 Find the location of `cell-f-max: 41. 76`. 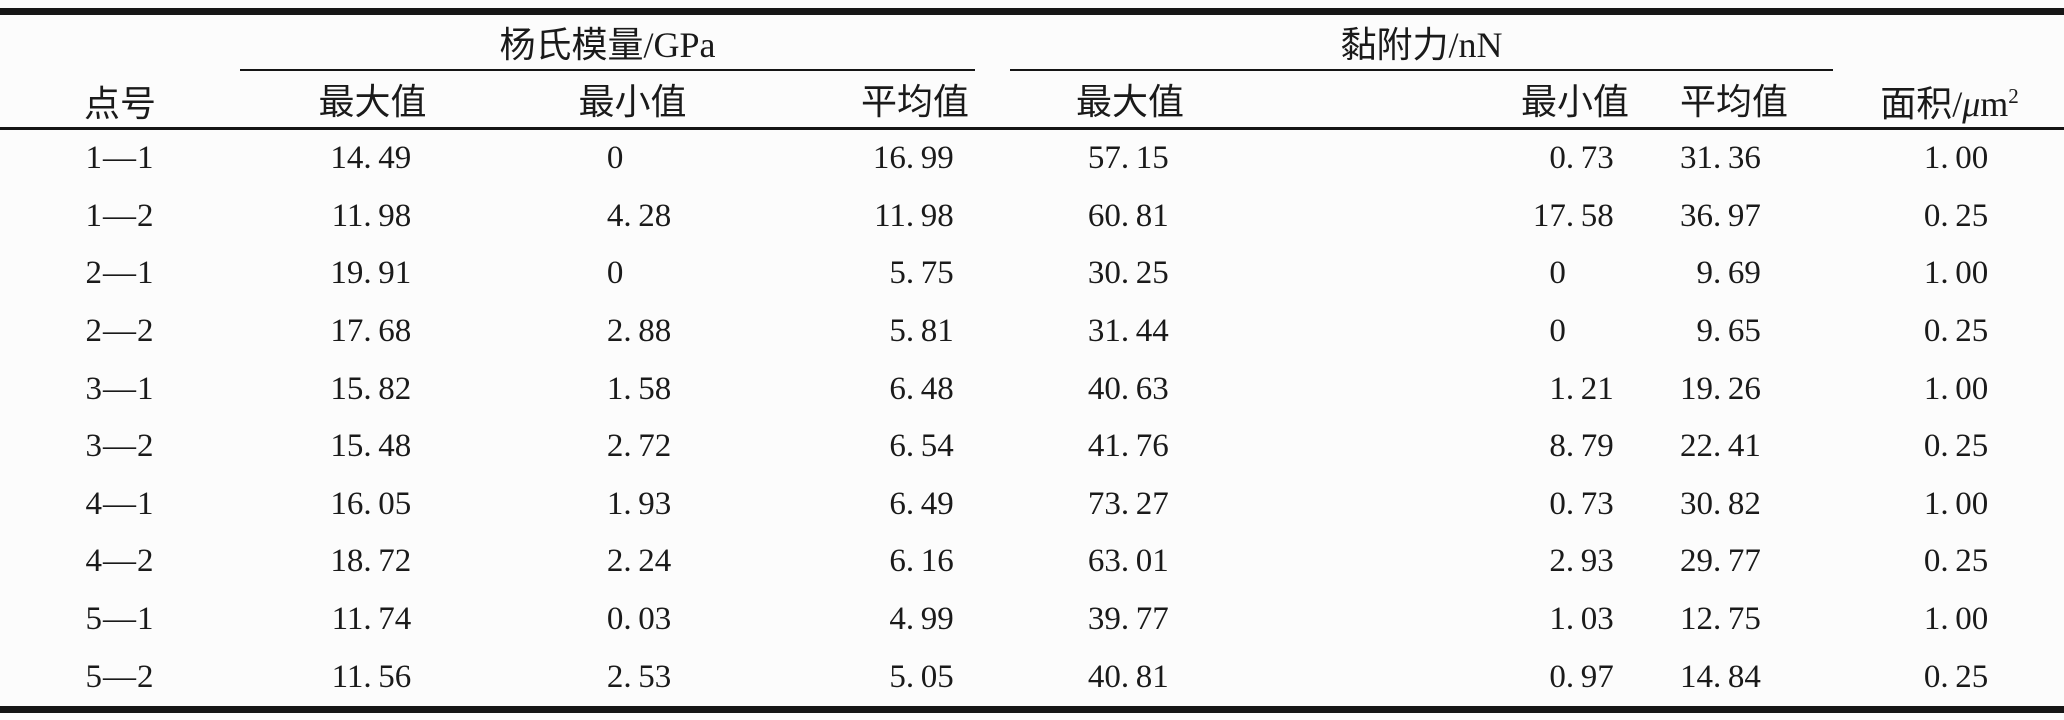

cell-f-max: 41. 76 is located at coordinates (1225, 447).